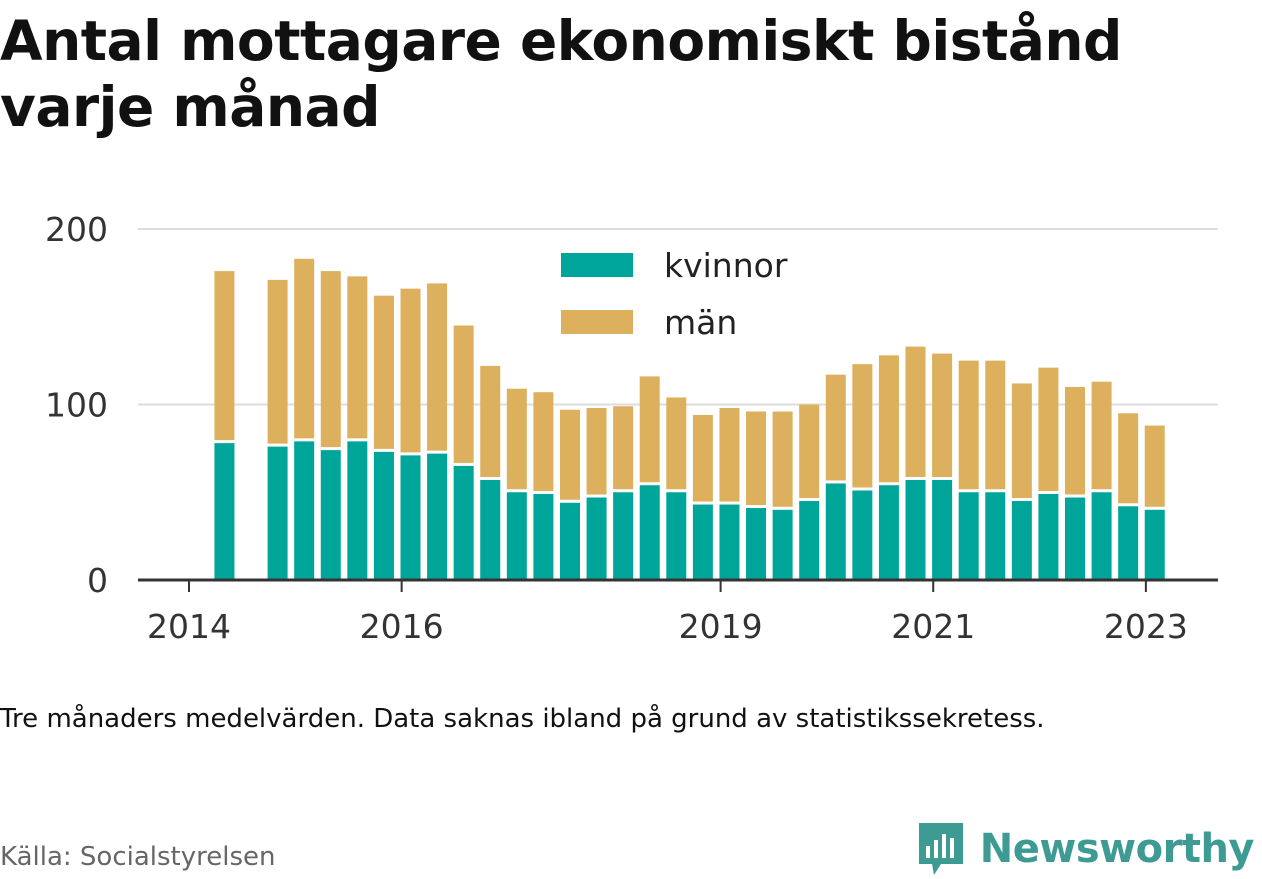 This screenshot has width=1262, height=879. I want to click on legend-swatch-kvinnor, so click(597, 265).